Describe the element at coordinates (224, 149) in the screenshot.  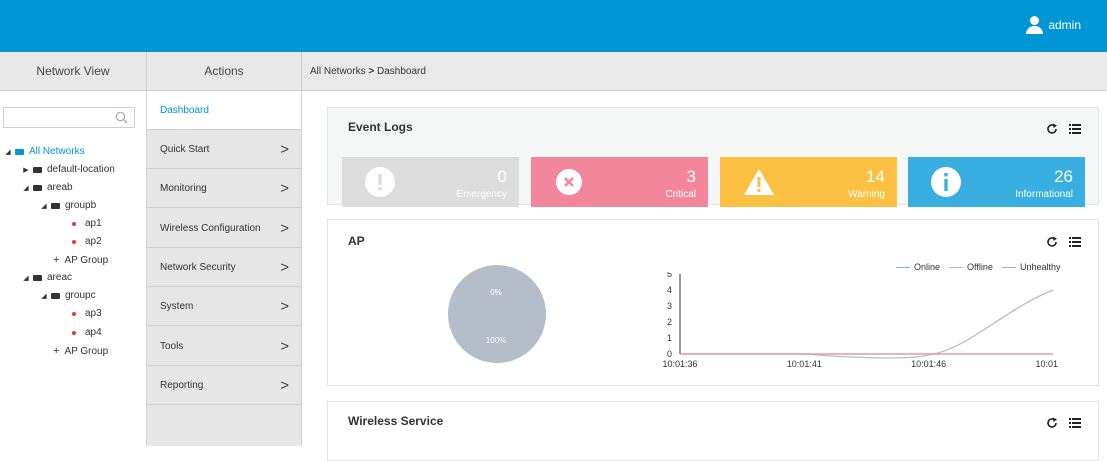
I see `action-quick-start: Quick Start >` at that location.